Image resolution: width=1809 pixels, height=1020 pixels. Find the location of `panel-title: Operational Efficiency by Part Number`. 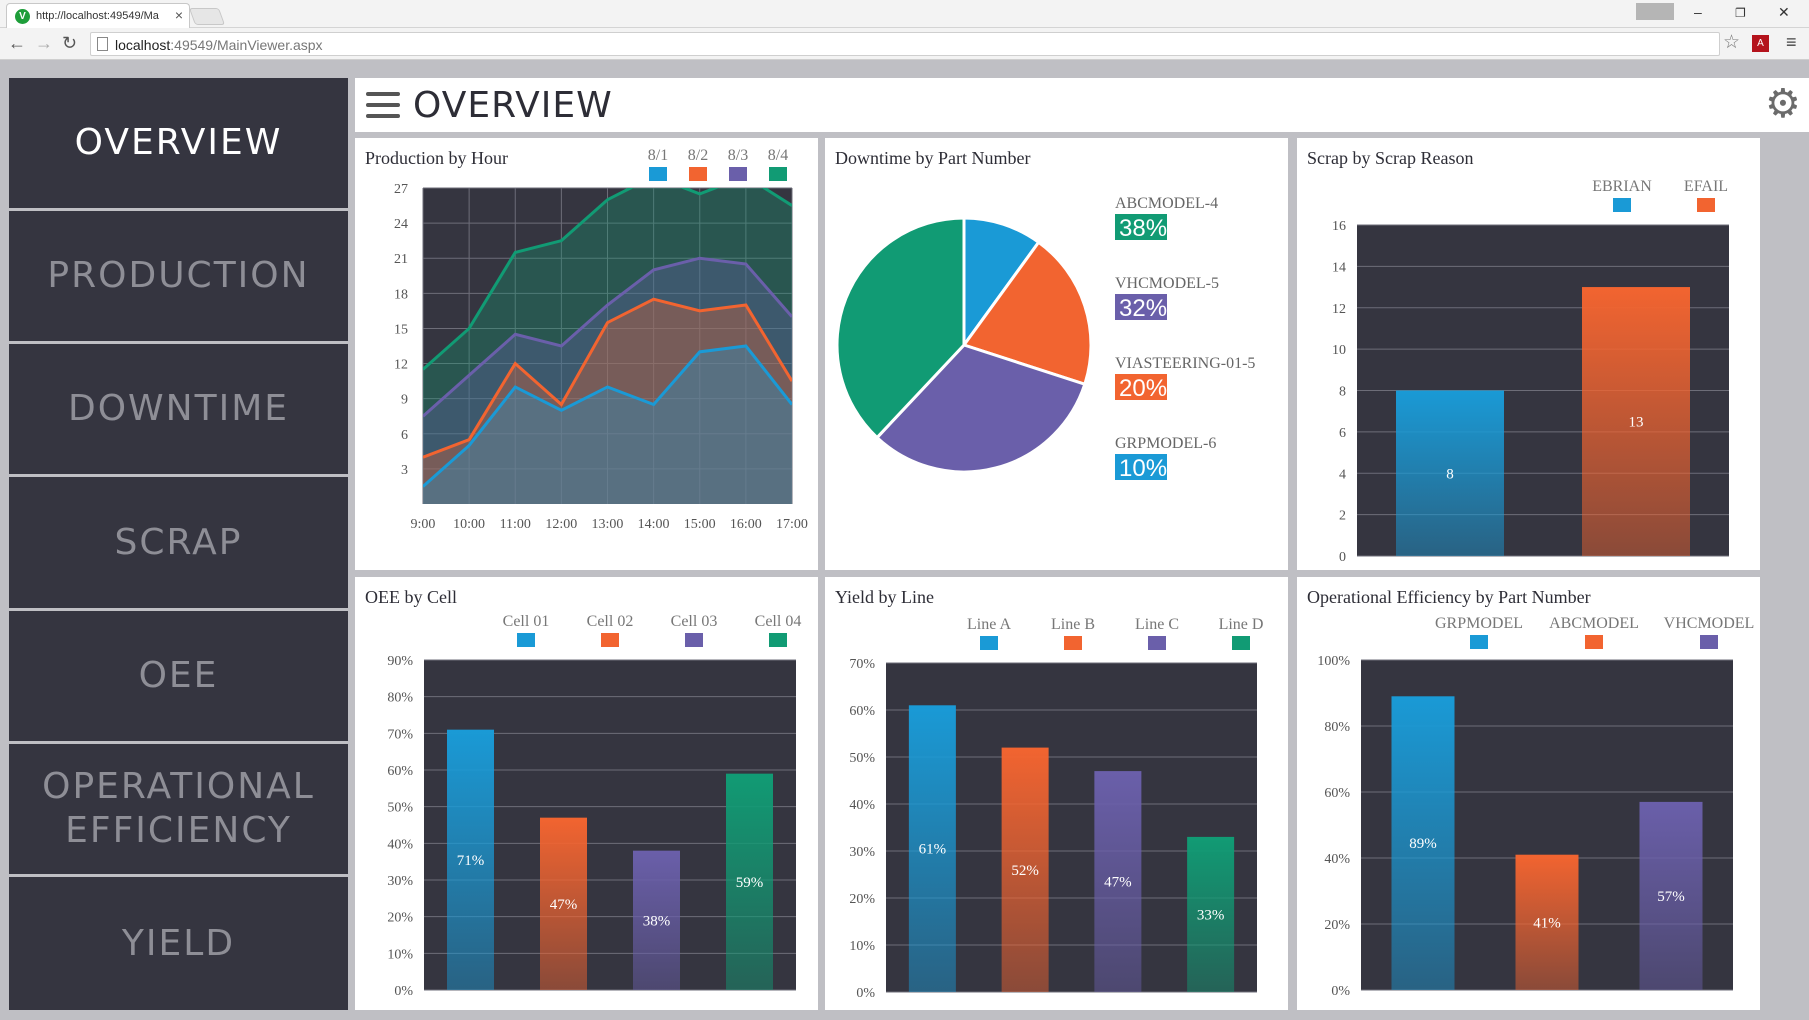

panel-title: Operational Efficiency by Part Number is located at coordinates (1449, 597).